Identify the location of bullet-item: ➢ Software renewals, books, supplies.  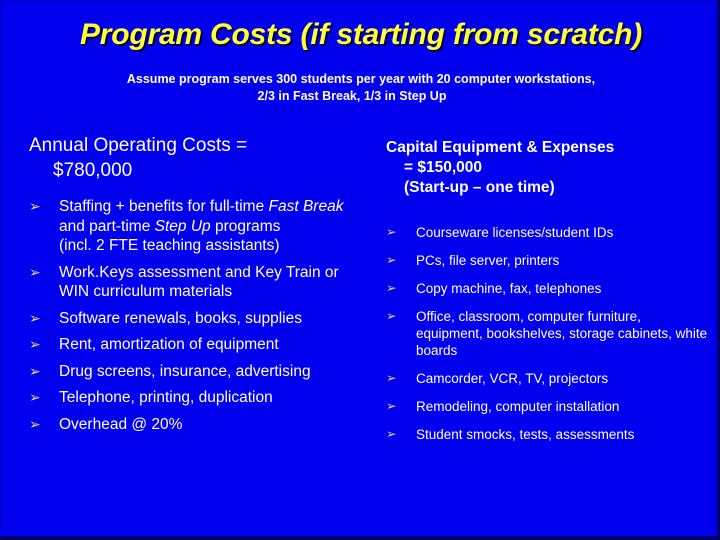
(200, 319).